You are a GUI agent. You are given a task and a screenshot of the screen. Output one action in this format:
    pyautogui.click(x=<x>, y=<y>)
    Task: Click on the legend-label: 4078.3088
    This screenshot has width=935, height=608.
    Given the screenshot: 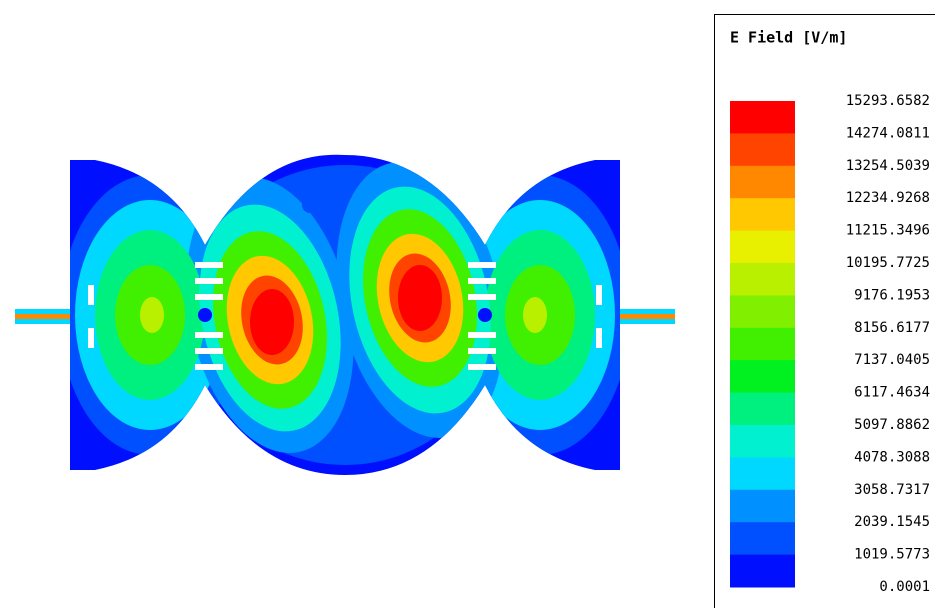 What is the action you would take?
    pyautogui.click(x=892, y=457)
    